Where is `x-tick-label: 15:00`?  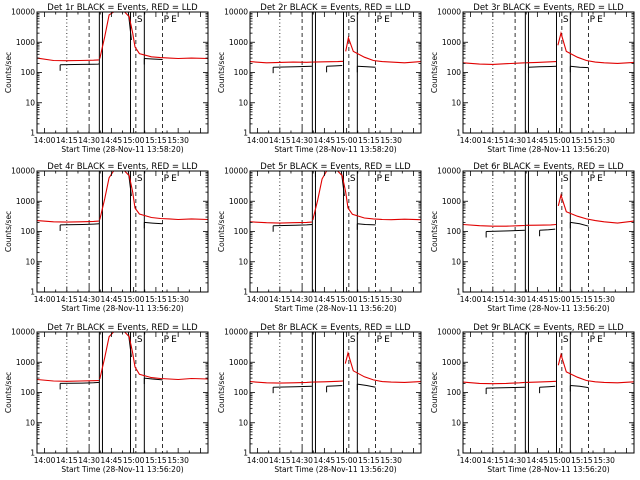 x-tick-label: 15:00 is located at coordinates (560, 299).